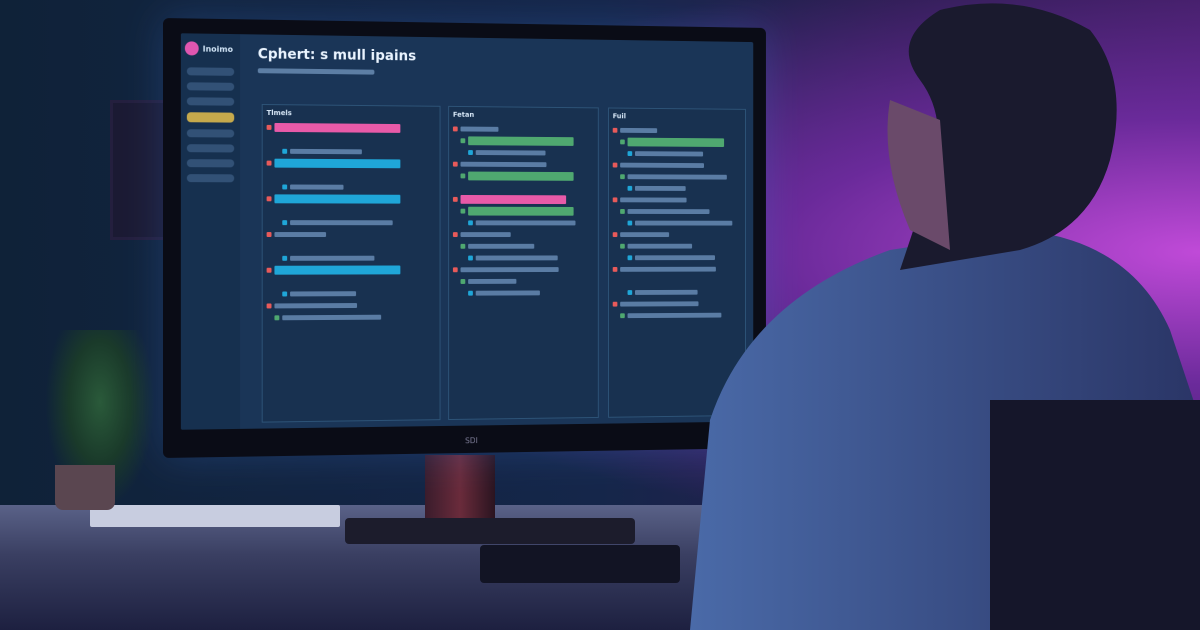  Describe the element at coordinates (490, 531) in the screenshot. I see `monitor-base` at that location.